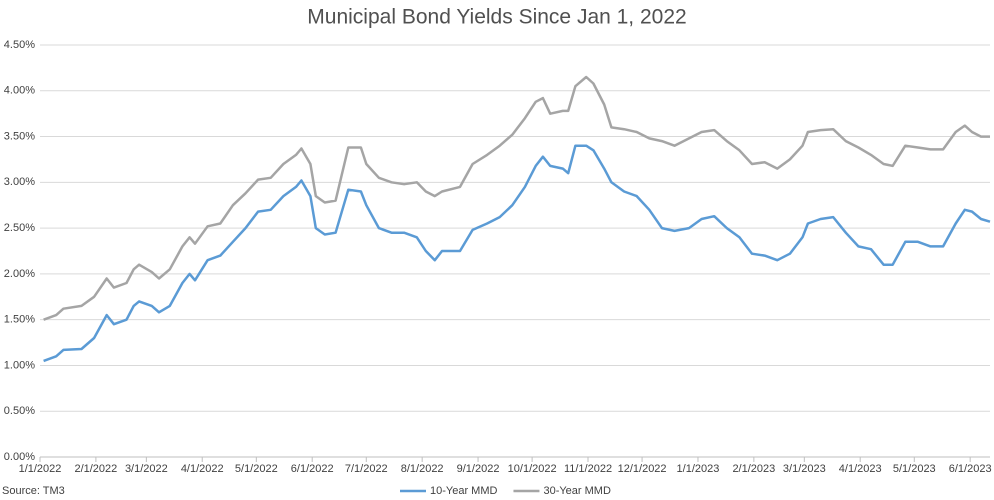  Describe the element at coordinates (464, 491) in the screenshot. I see `legend-label: 10-Year MMD` at that location.